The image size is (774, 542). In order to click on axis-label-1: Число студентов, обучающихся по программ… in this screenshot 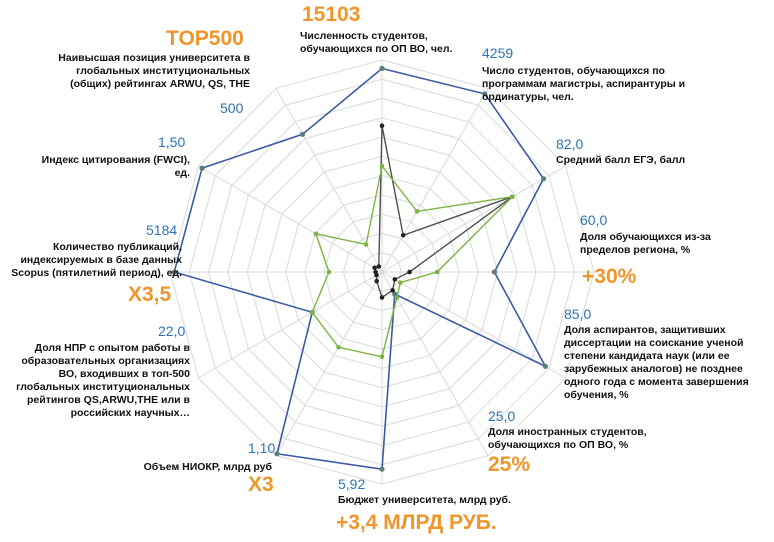, I will do `click(584, 84)`.